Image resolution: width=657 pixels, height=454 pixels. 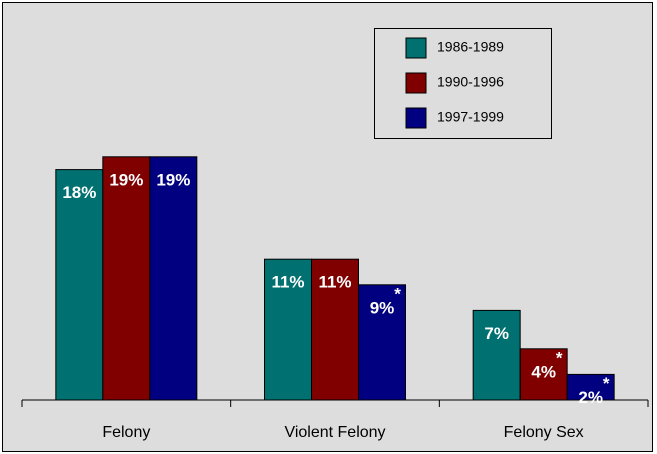 What do you see at coordinates (126, 432) in the screenshot?
I see `x-tick-label: Felony` at bounding box center [126, 432].